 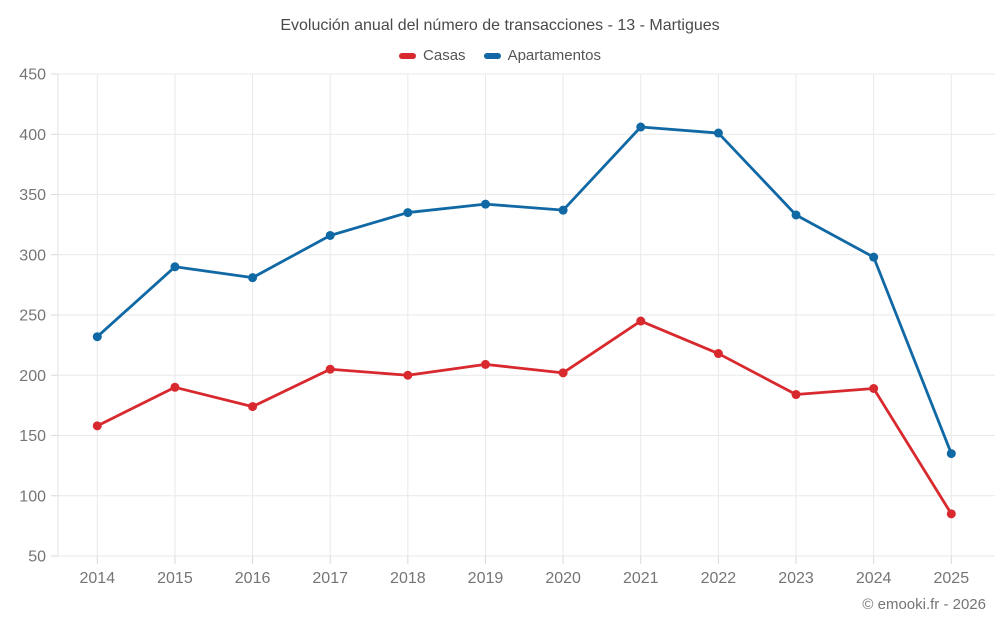 I want to click on x-axis-label: 2014, so click(x=98, y=578).